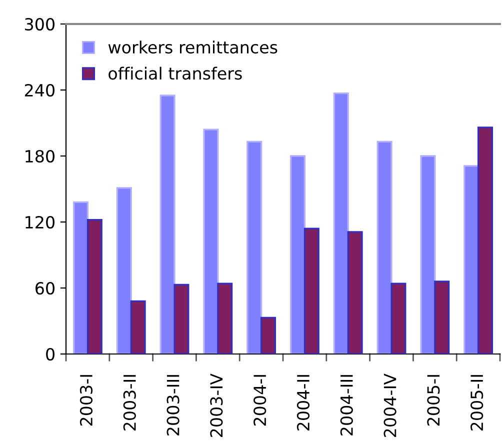  What do you see at coordinates (129, 402) in the screenshot?
I see `x-tick-label: 2003-II` at bounding box center [129, 402].